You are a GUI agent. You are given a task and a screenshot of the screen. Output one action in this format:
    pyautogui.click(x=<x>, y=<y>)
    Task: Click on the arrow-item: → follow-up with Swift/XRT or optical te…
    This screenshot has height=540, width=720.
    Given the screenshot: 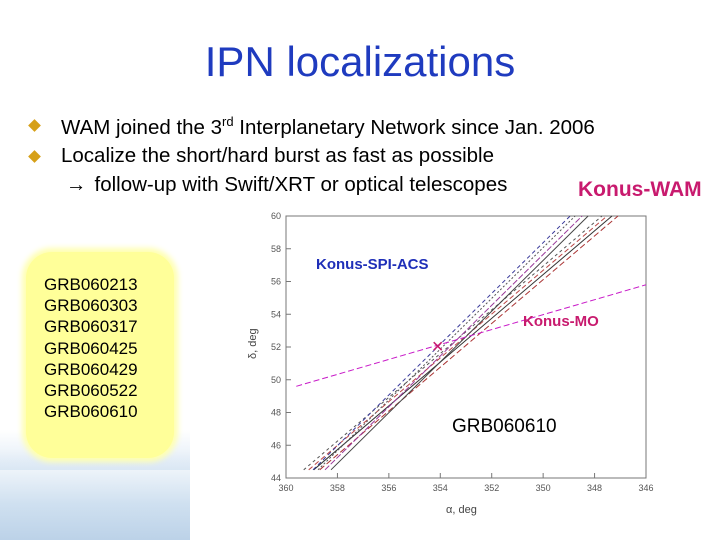 What is the action you would take?
    pyautogui.click(x=309, y=185)
    